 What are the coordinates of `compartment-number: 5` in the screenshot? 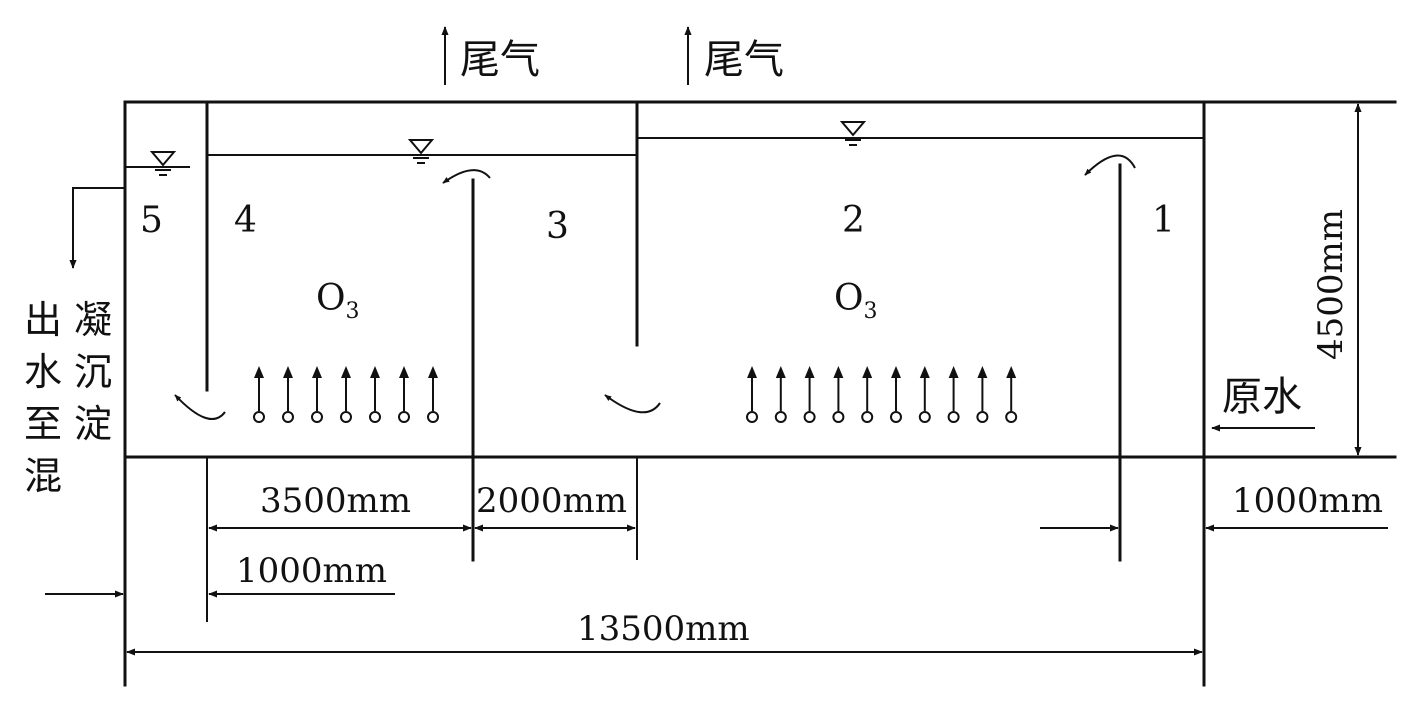 It's located at (151, 220).